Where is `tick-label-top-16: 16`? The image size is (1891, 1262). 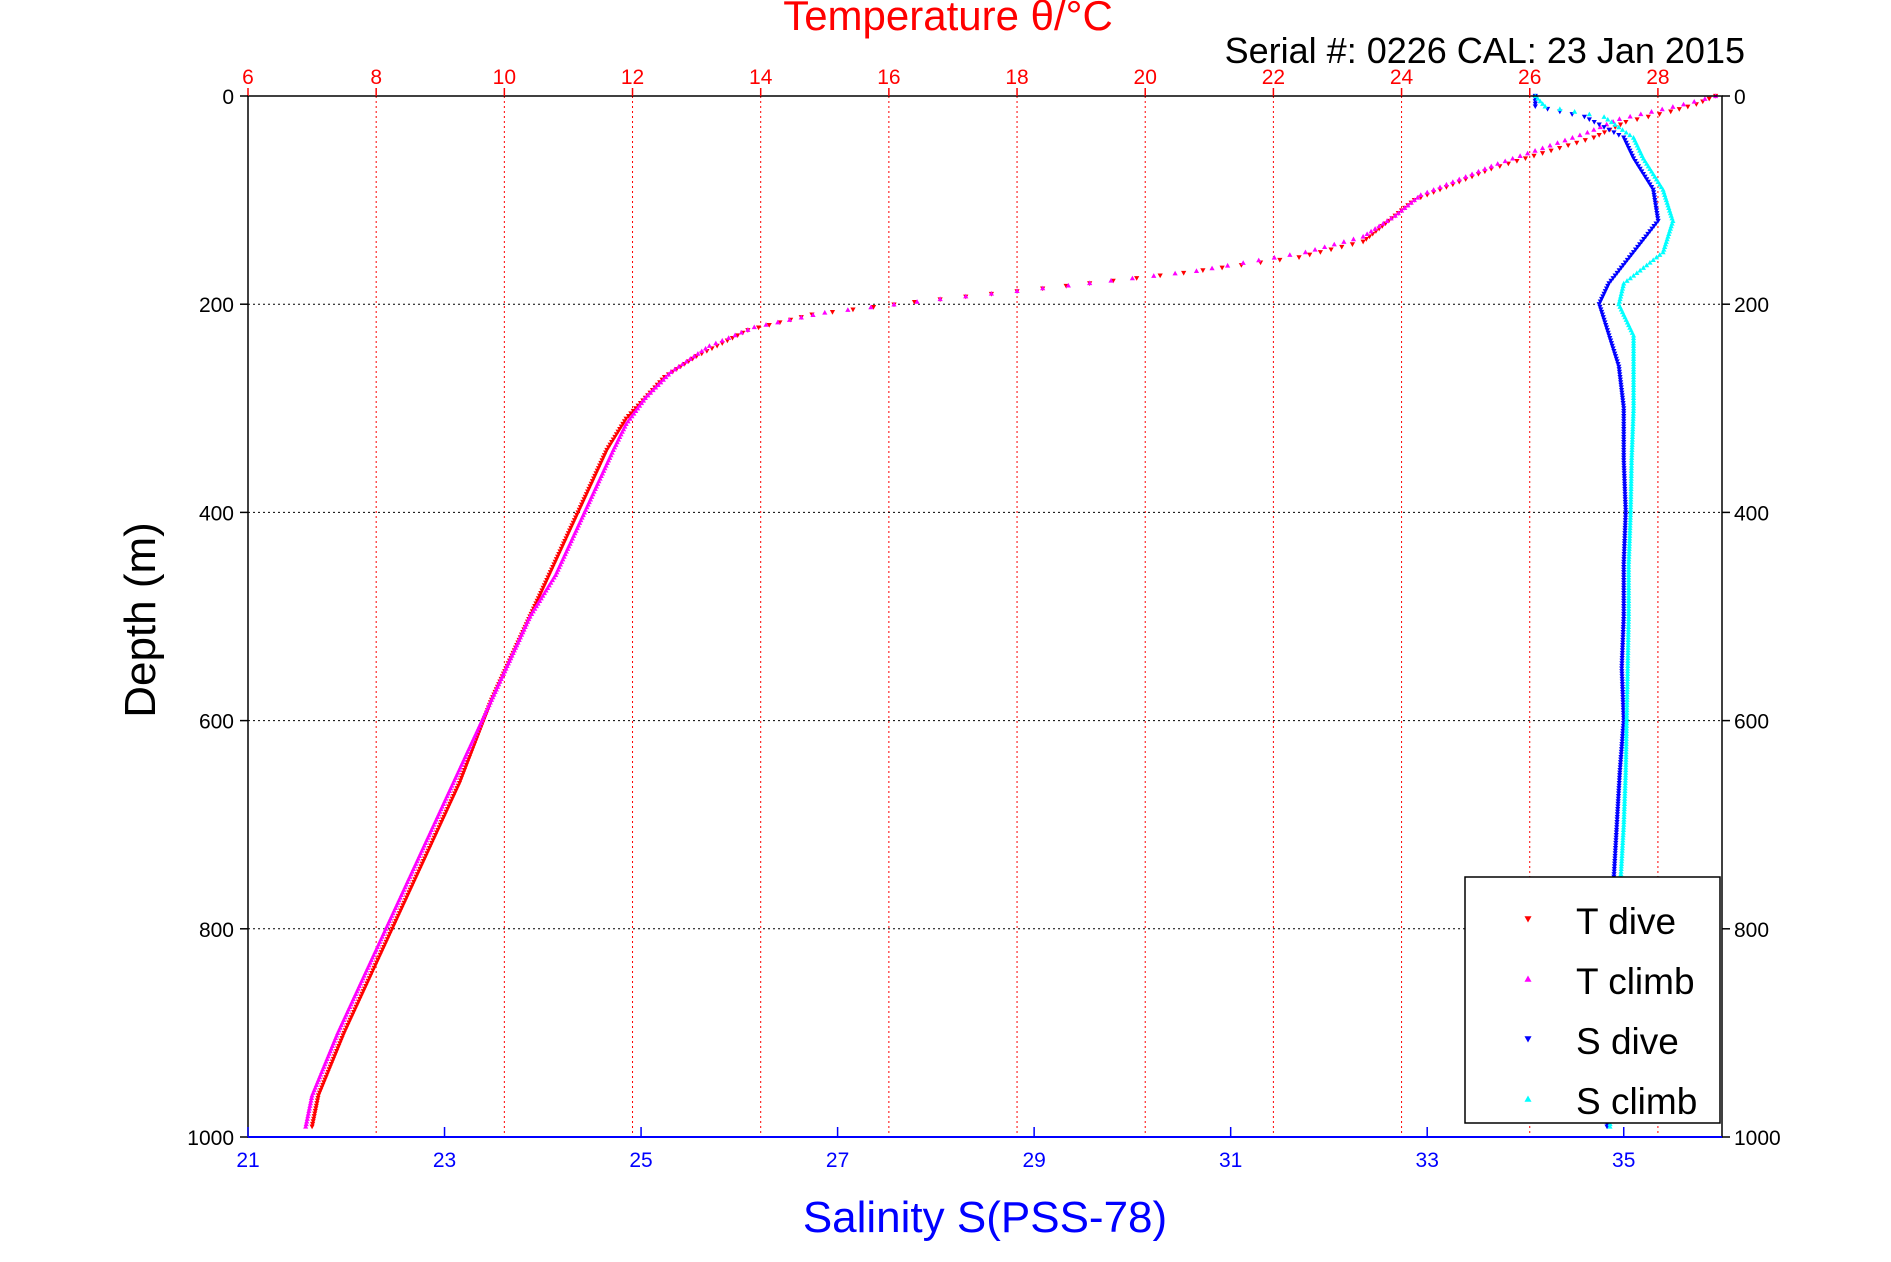
tick-label-top-16: 16 is located at coordinates (888, 77).